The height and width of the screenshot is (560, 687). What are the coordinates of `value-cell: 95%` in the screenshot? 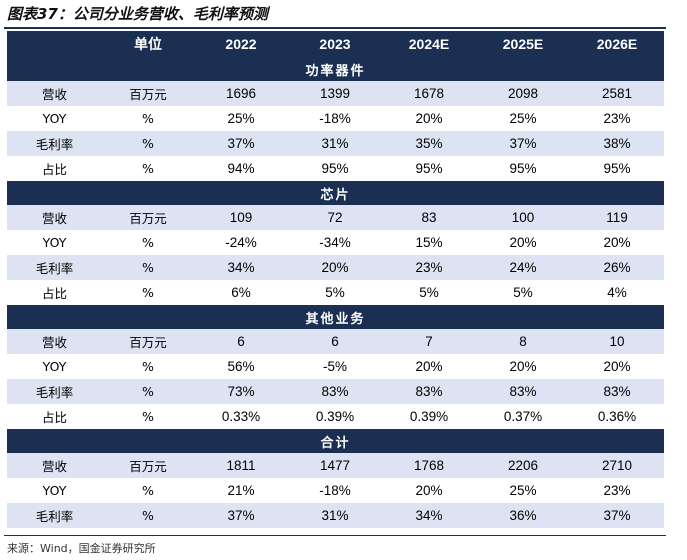 It's located at (523, 168).